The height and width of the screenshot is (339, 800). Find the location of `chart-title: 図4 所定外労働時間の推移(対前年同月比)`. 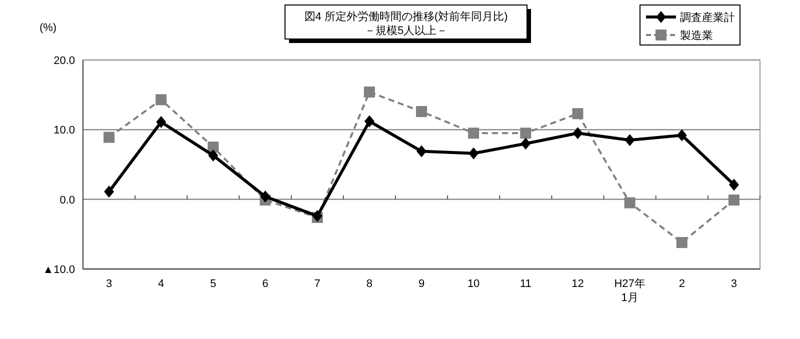

chart-title: 図4 所定外労働時間の推移(対前年同月比) is located at coordinates (406, 16).